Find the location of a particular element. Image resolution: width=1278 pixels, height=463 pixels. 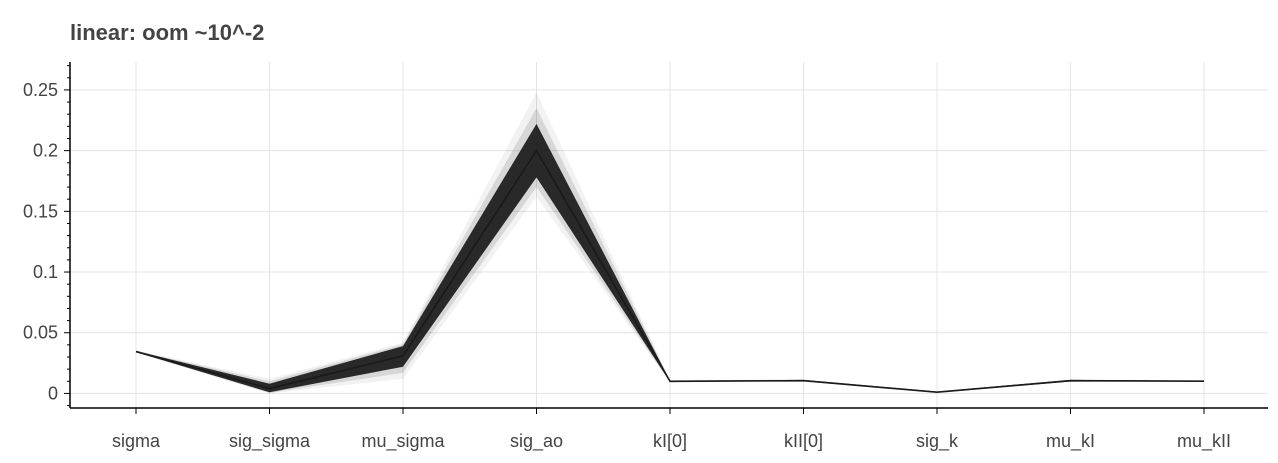

x-tick-label: mu_kI is located at coordinates (1070, 441).